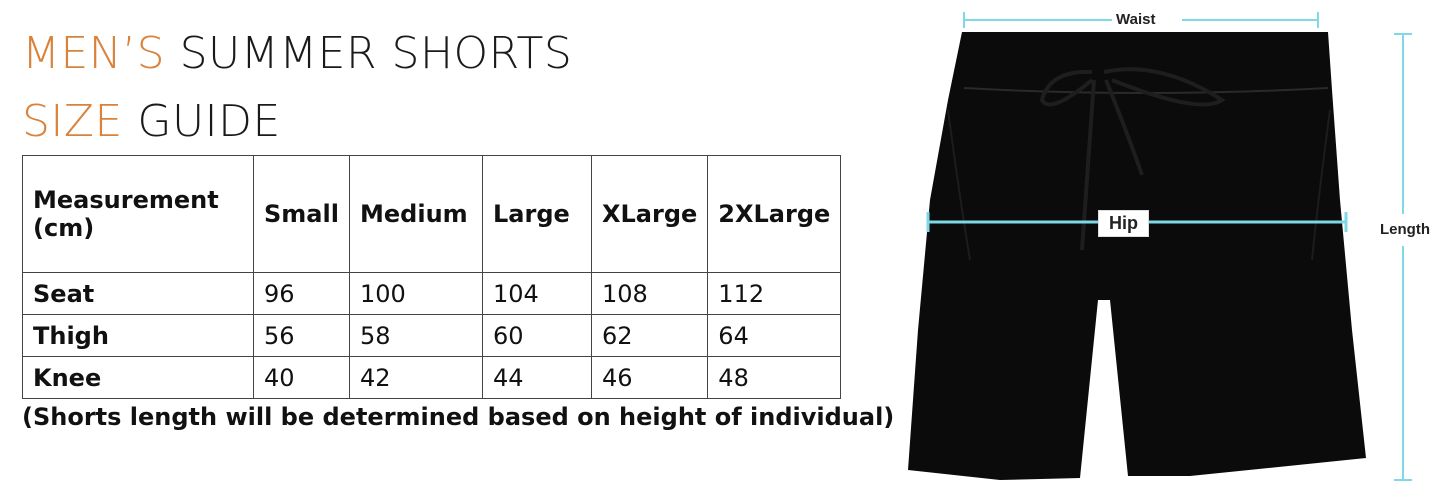 This screenshot has width=1444, height=501. Describe the element at coordinates (209, 121) in the screenshot. I see `title-guide: GUIDE` at that location.